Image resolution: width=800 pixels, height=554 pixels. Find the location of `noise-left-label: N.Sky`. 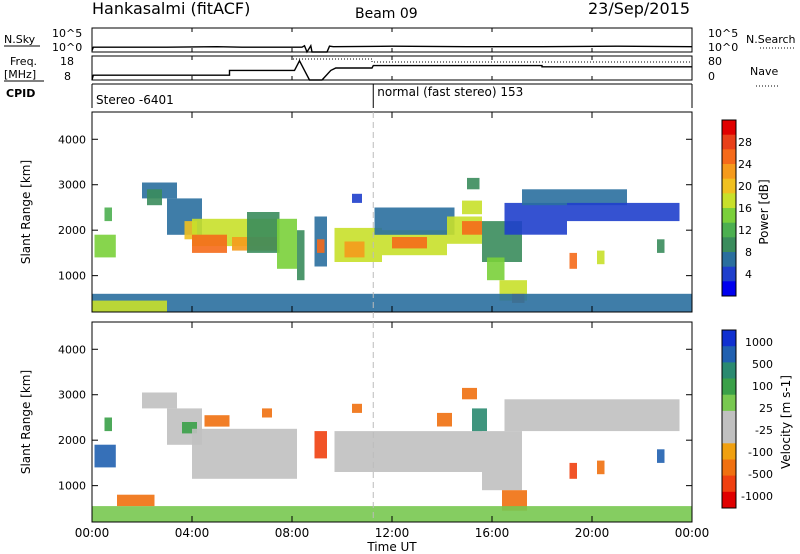

noise-left-label: N.Sky is located at coordinates (20, 39).